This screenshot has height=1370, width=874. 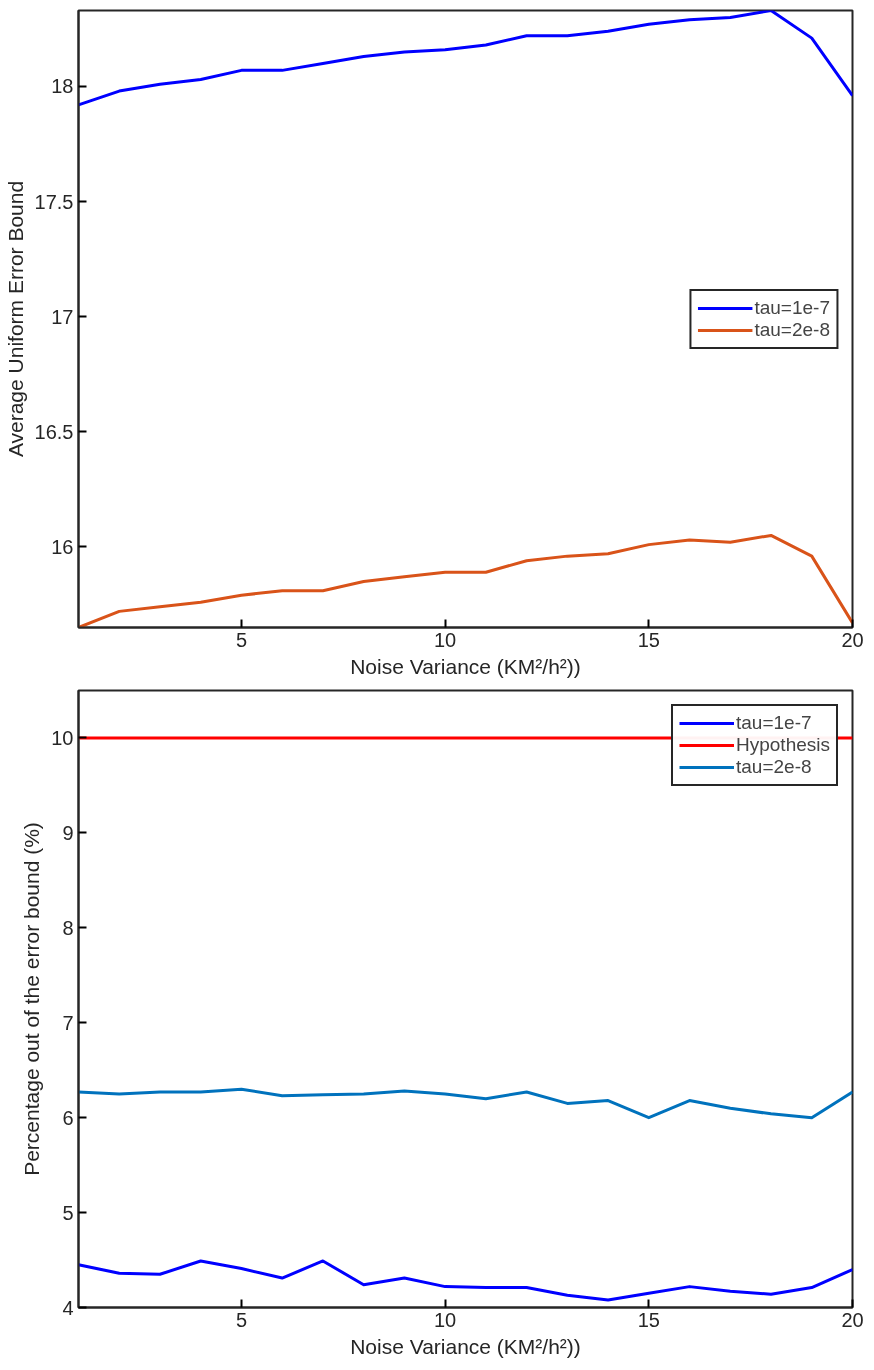 I want to click on y-tick-label: 17, so click(x=62, y=316).